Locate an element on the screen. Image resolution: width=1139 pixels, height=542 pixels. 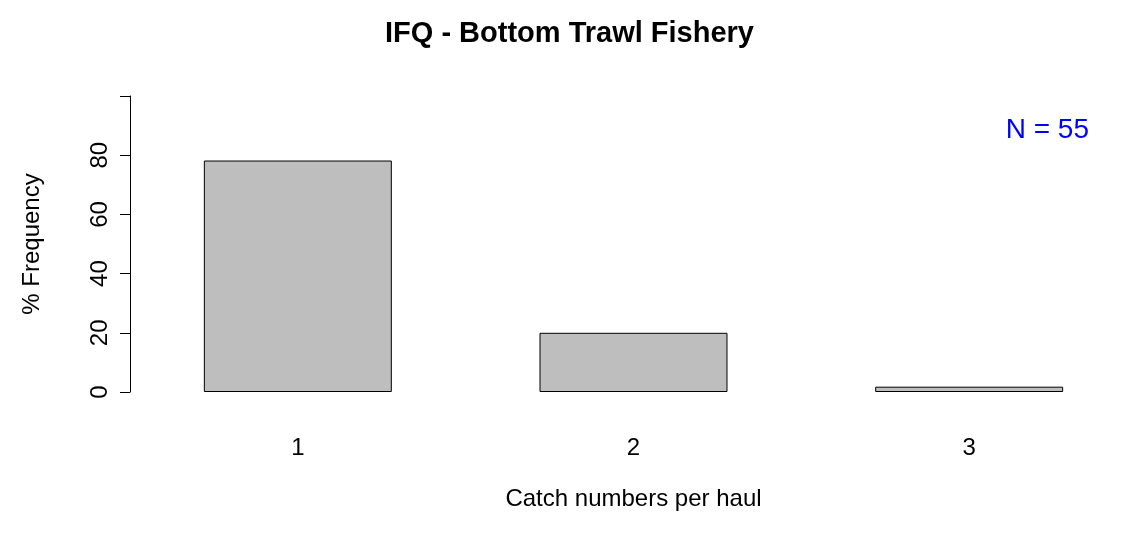
y-tick-label: 80 is located at coordinates (98, 155).